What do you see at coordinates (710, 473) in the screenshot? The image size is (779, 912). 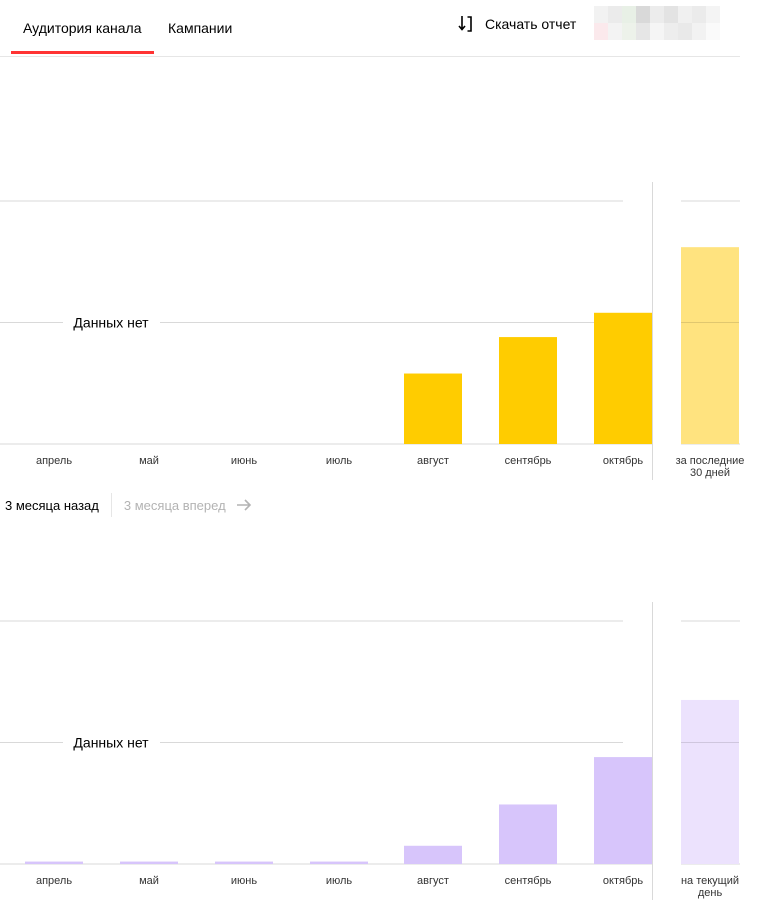 I see `summary-label-line: 30 дней` at bounding box center [710, 473].